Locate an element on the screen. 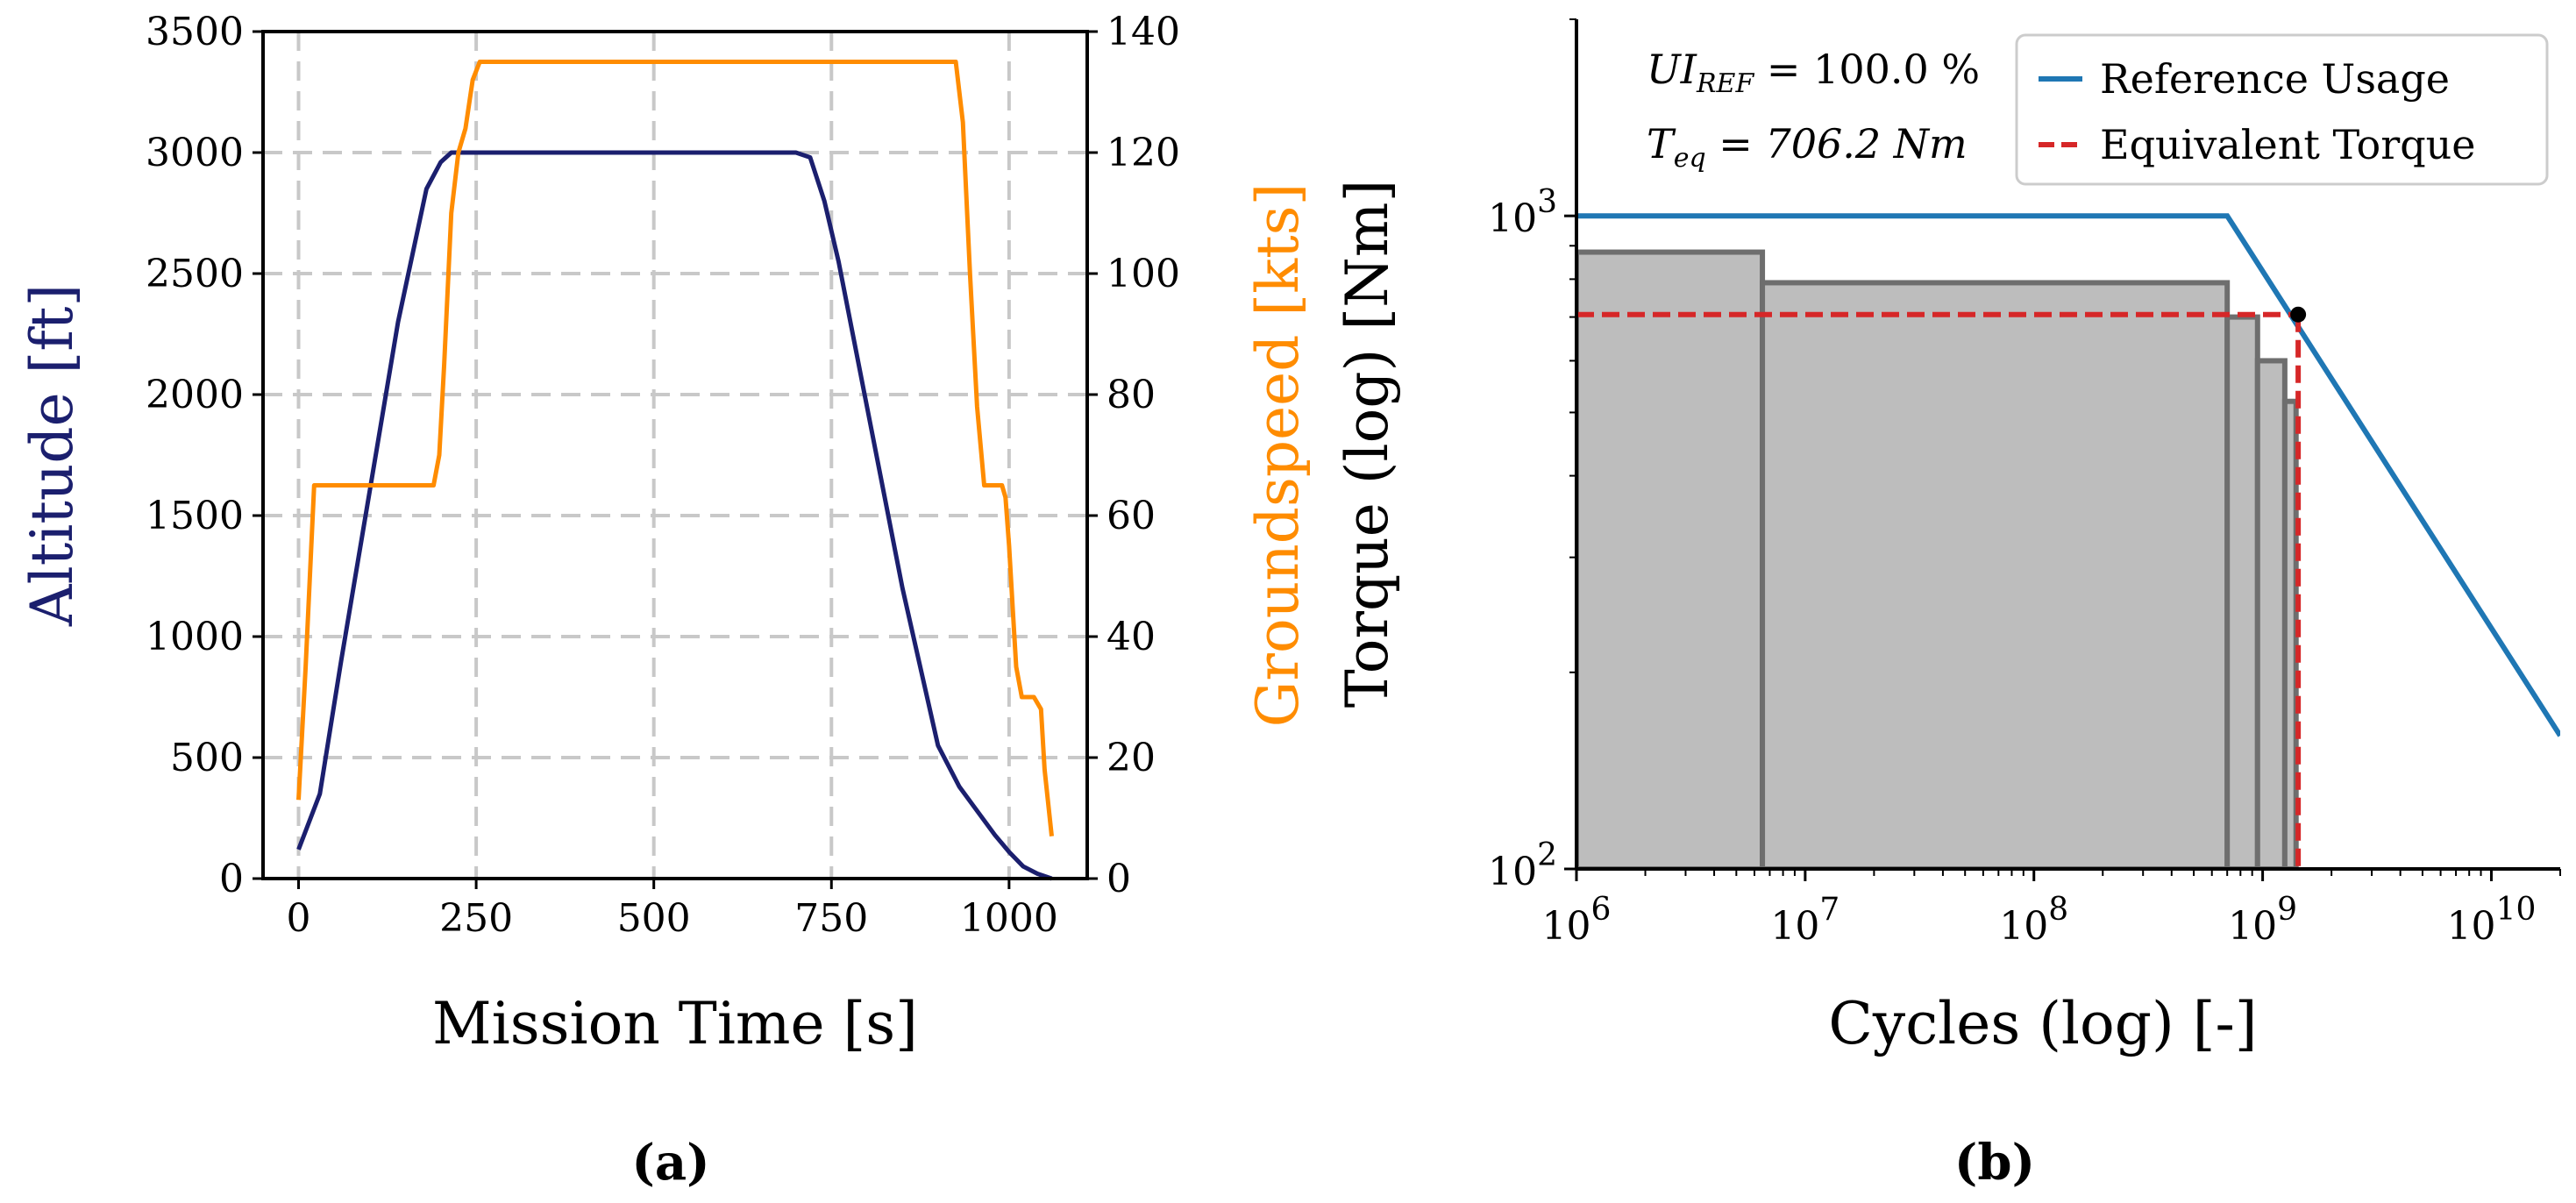 The height and width of the screenshot is (1203, 2576). right-y-tick-label: 120 is located at coordinates (1143, 153).